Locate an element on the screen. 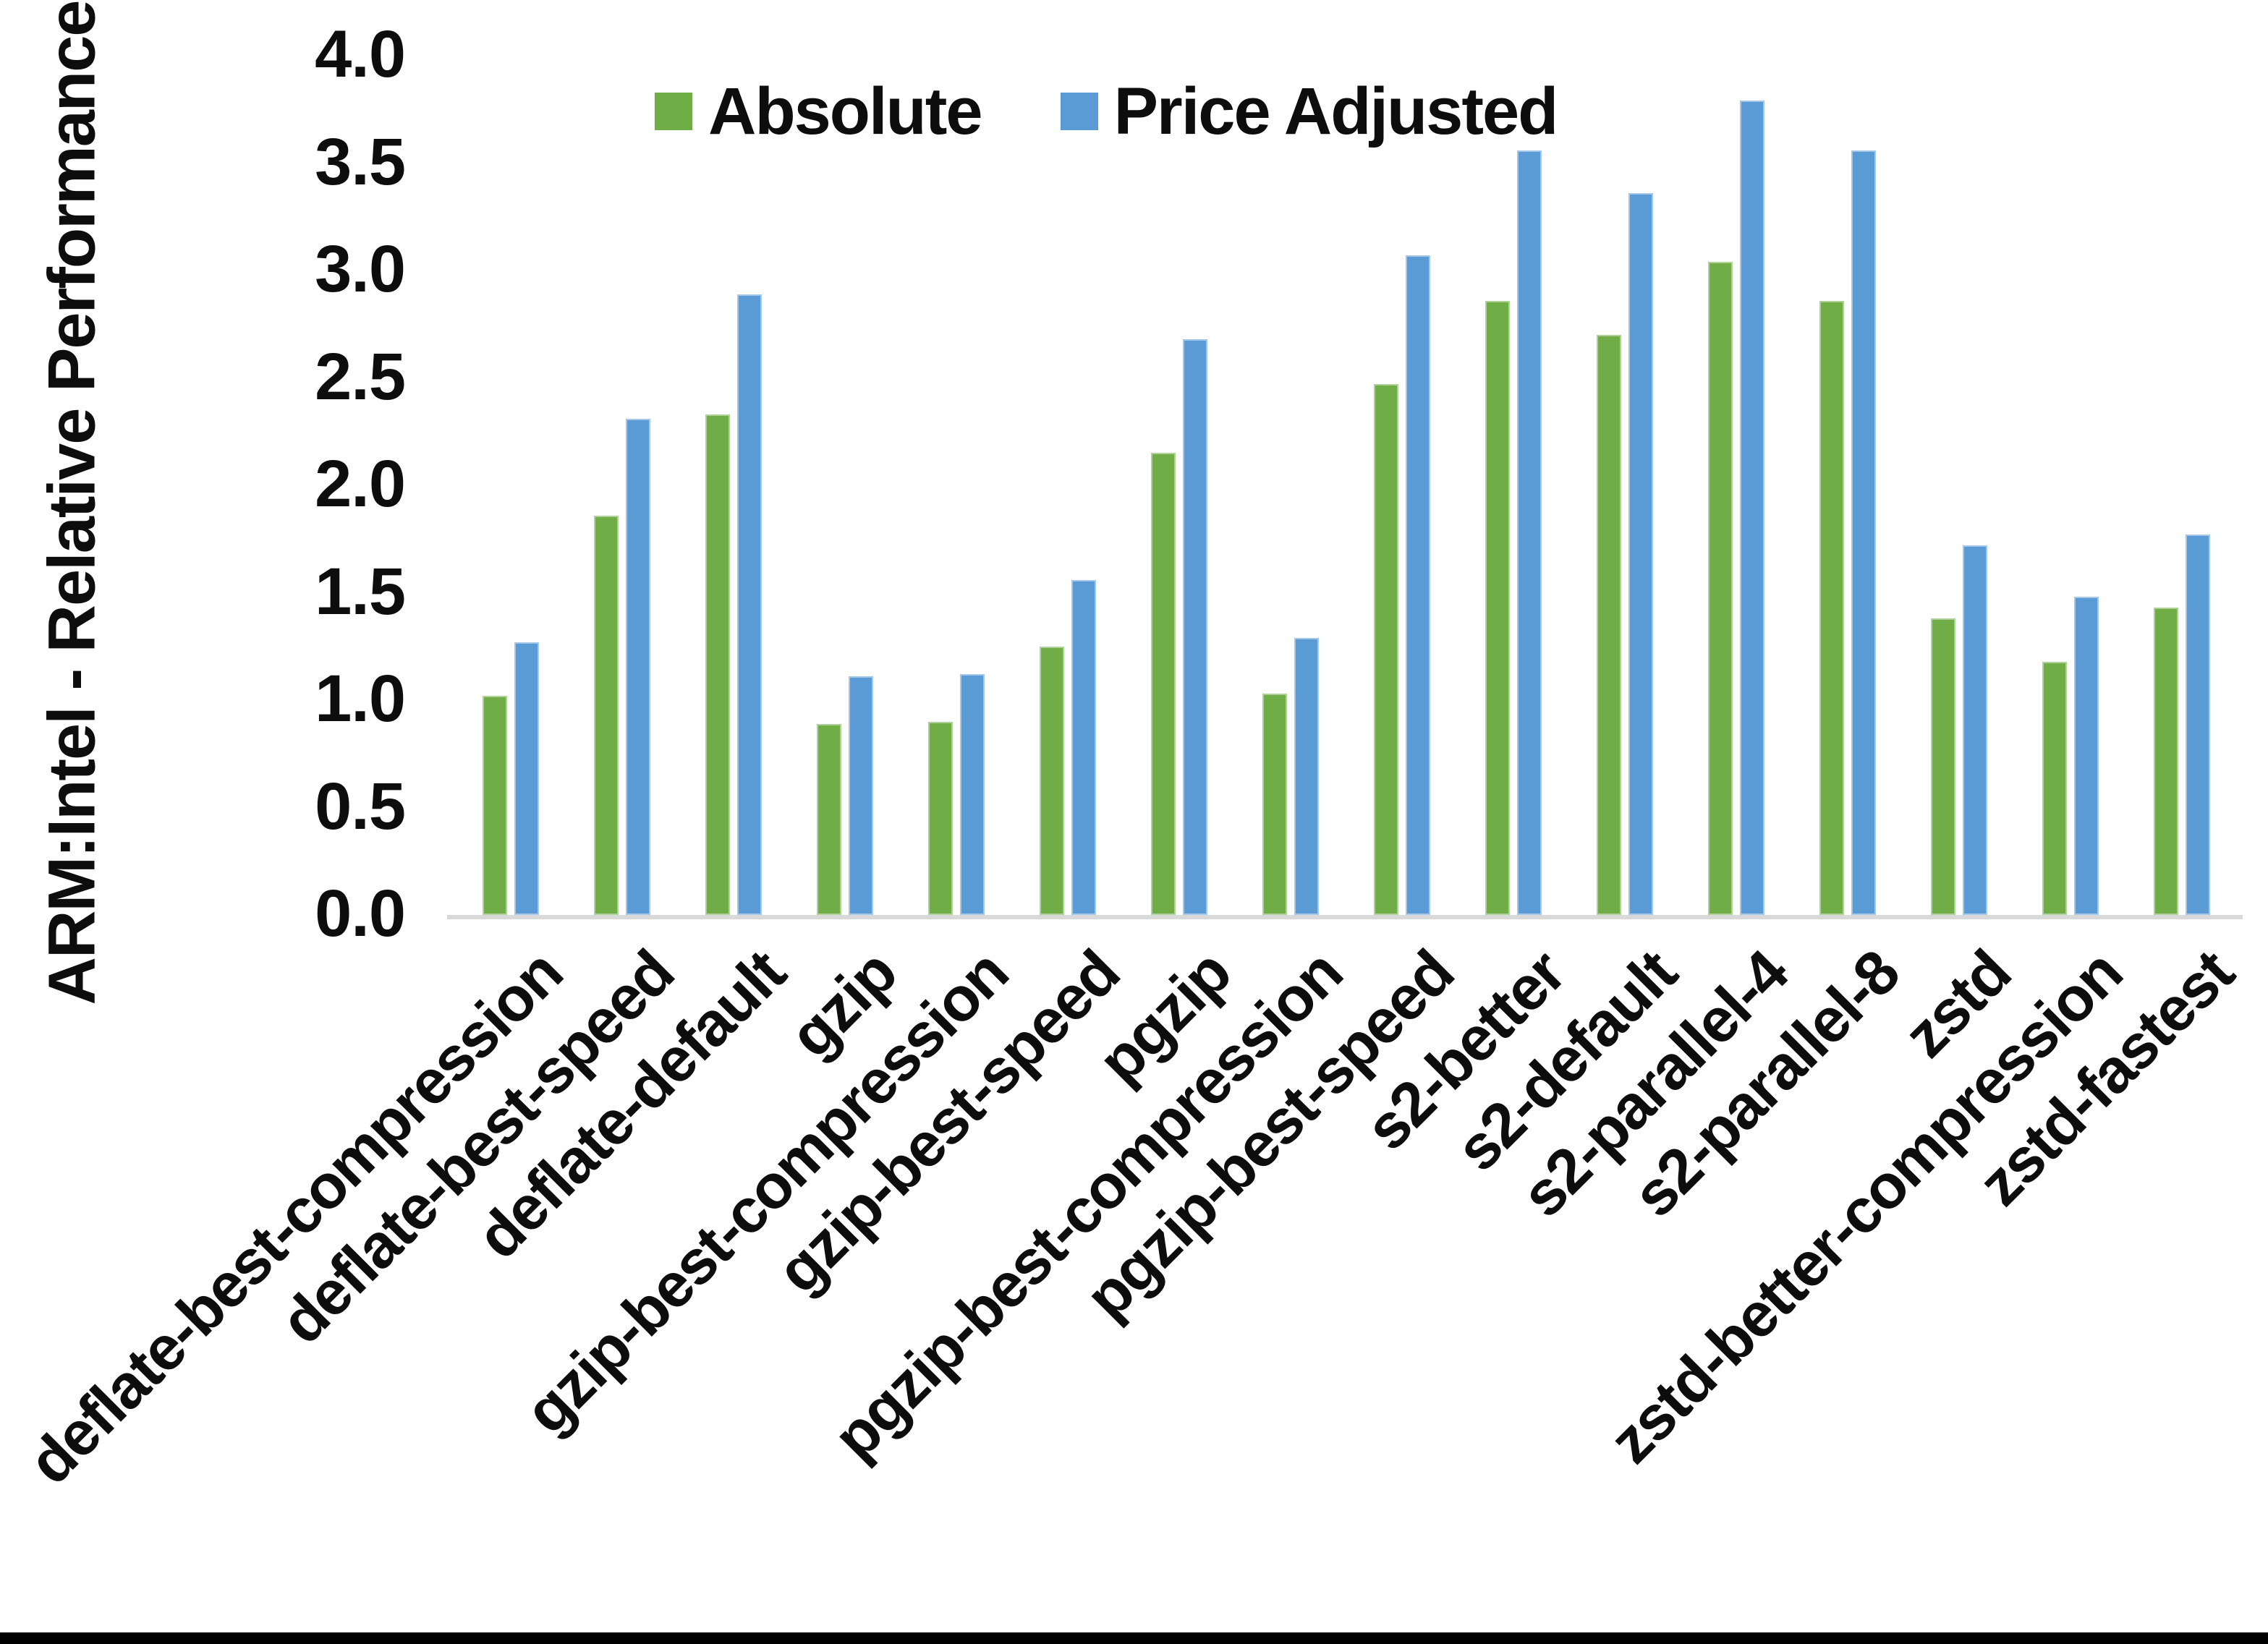  bar-price-adjusted-s2-better is located at coordinates (1529, 532).